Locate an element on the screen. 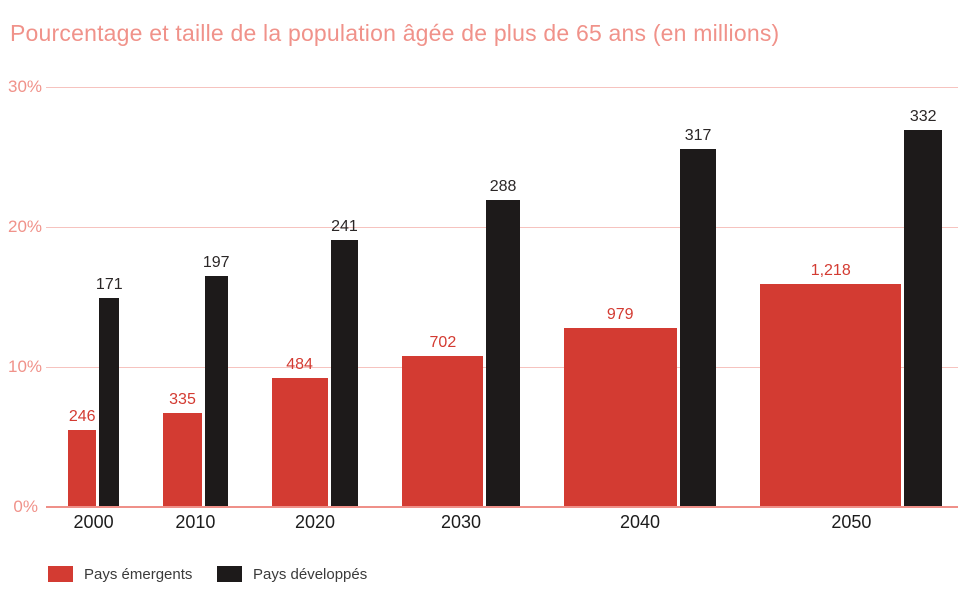  y-tick-label-0: 0% is located at coordinates (25, 506).